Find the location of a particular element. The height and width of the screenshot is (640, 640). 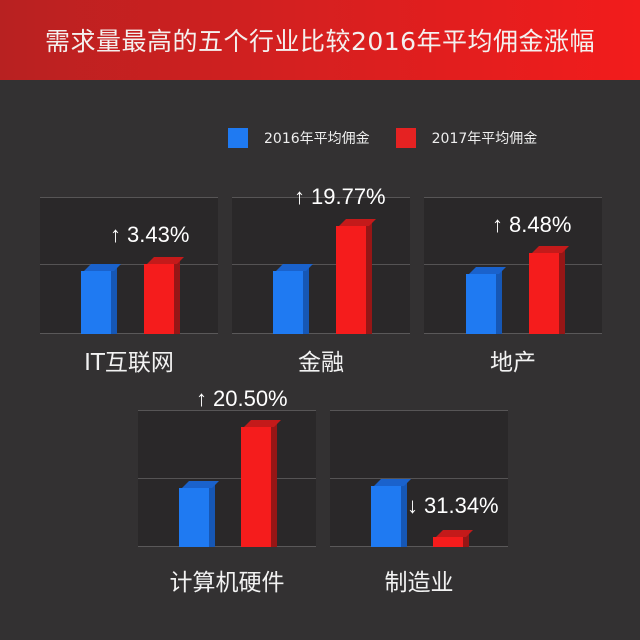

header-banner: 需求量最高的五个行业比较2016年平均佣金涨幅 is located at coordinates (320, 40).